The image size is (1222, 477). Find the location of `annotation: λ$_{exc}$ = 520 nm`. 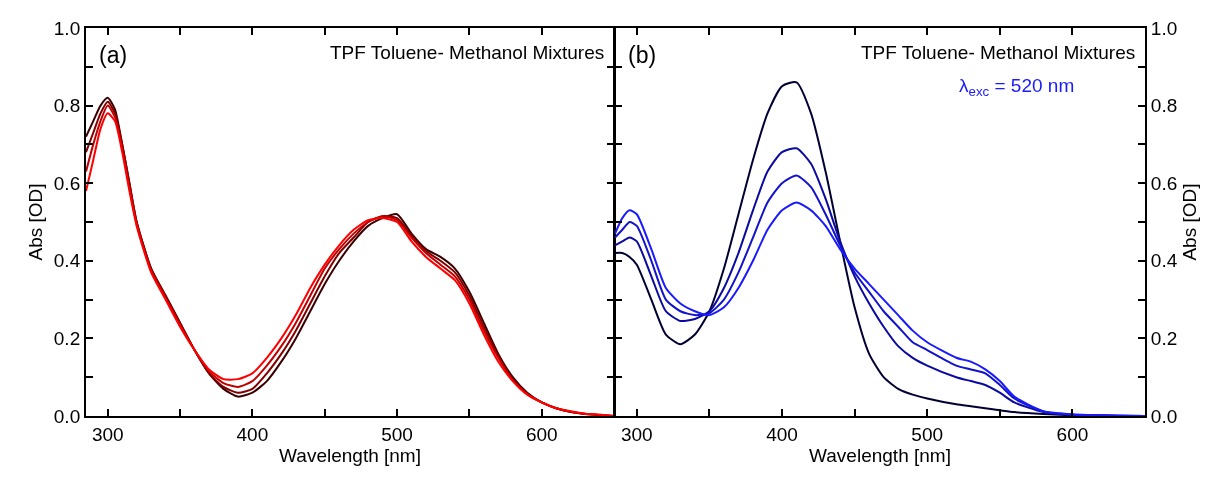

annotation: λ$_{exc}$ = 520 nm is located at coordinates (1017, 87).